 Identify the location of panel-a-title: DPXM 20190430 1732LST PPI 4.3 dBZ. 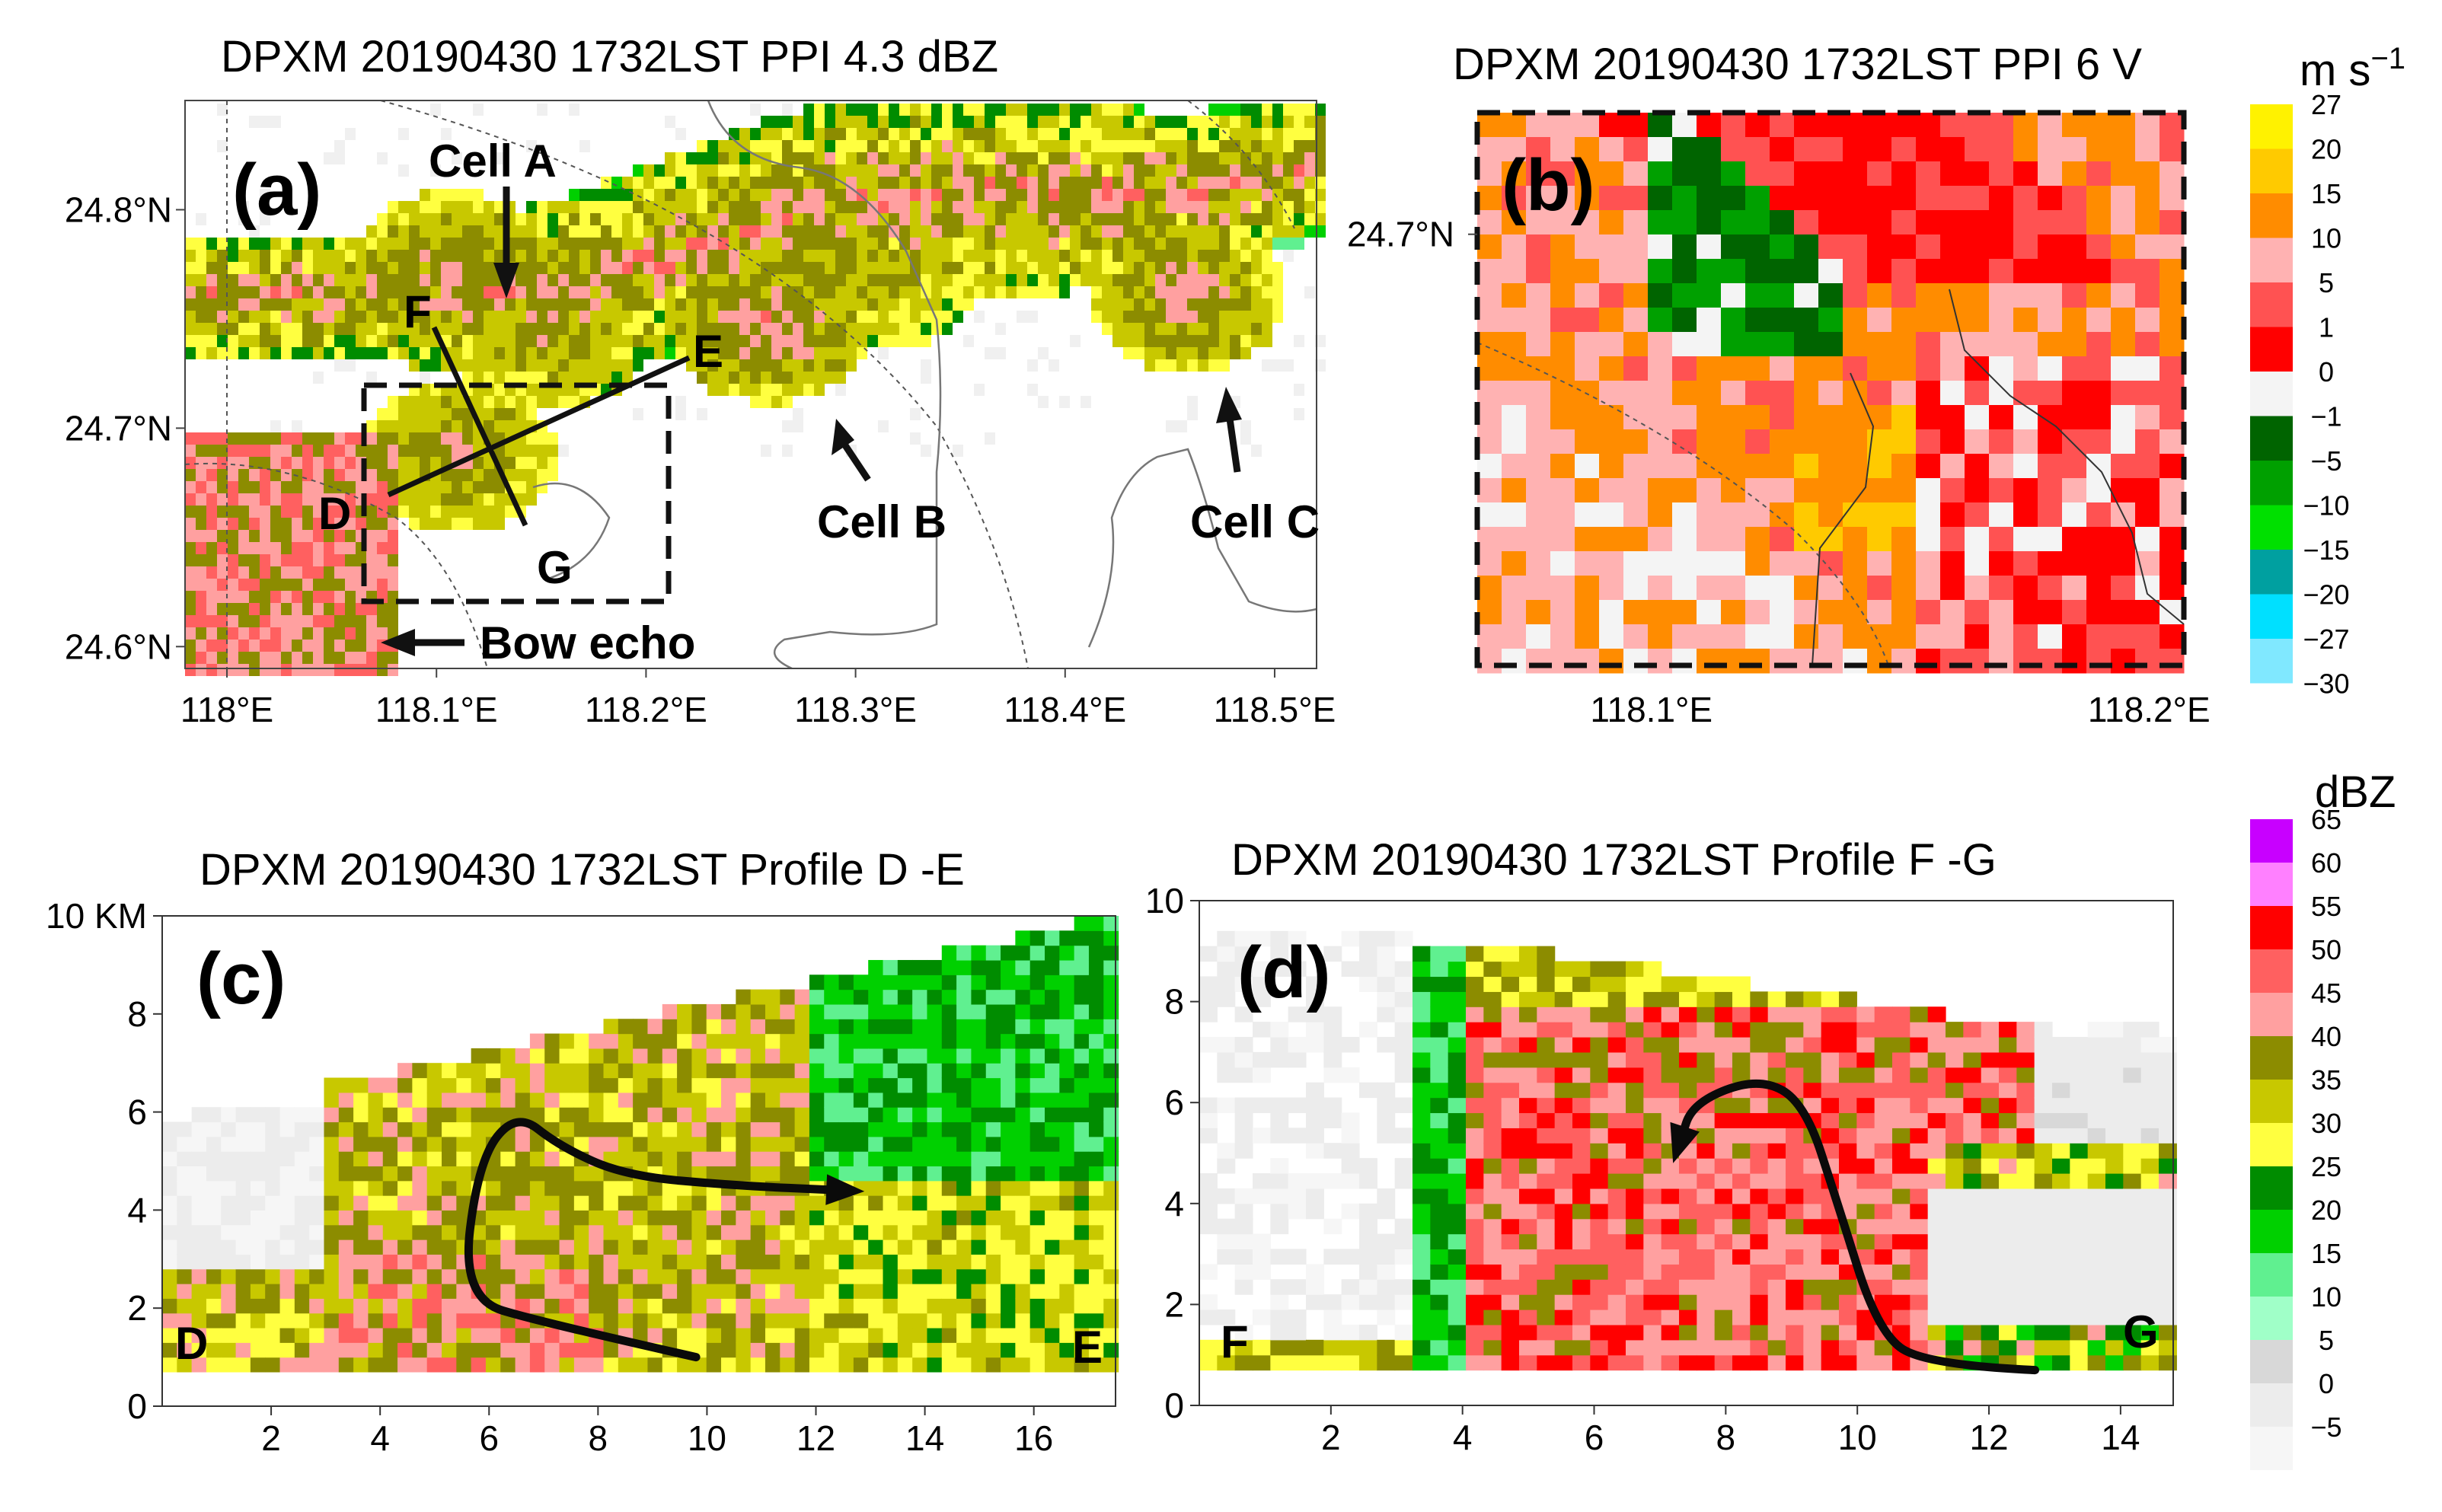
(609, 56).